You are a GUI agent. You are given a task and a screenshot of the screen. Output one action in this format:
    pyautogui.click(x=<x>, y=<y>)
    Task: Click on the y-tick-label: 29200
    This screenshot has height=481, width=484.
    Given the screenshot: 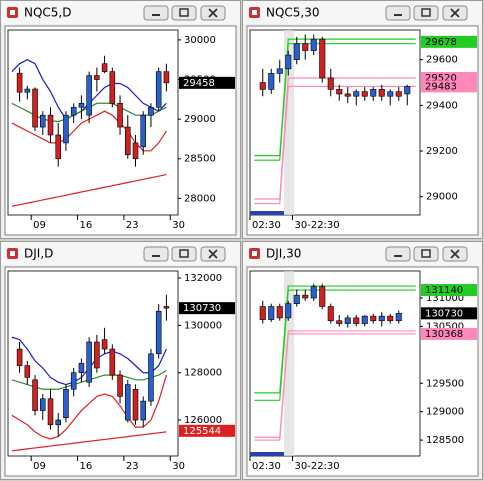 What is the action you would take?
    pyautogui.click(x=442, y=151)
    